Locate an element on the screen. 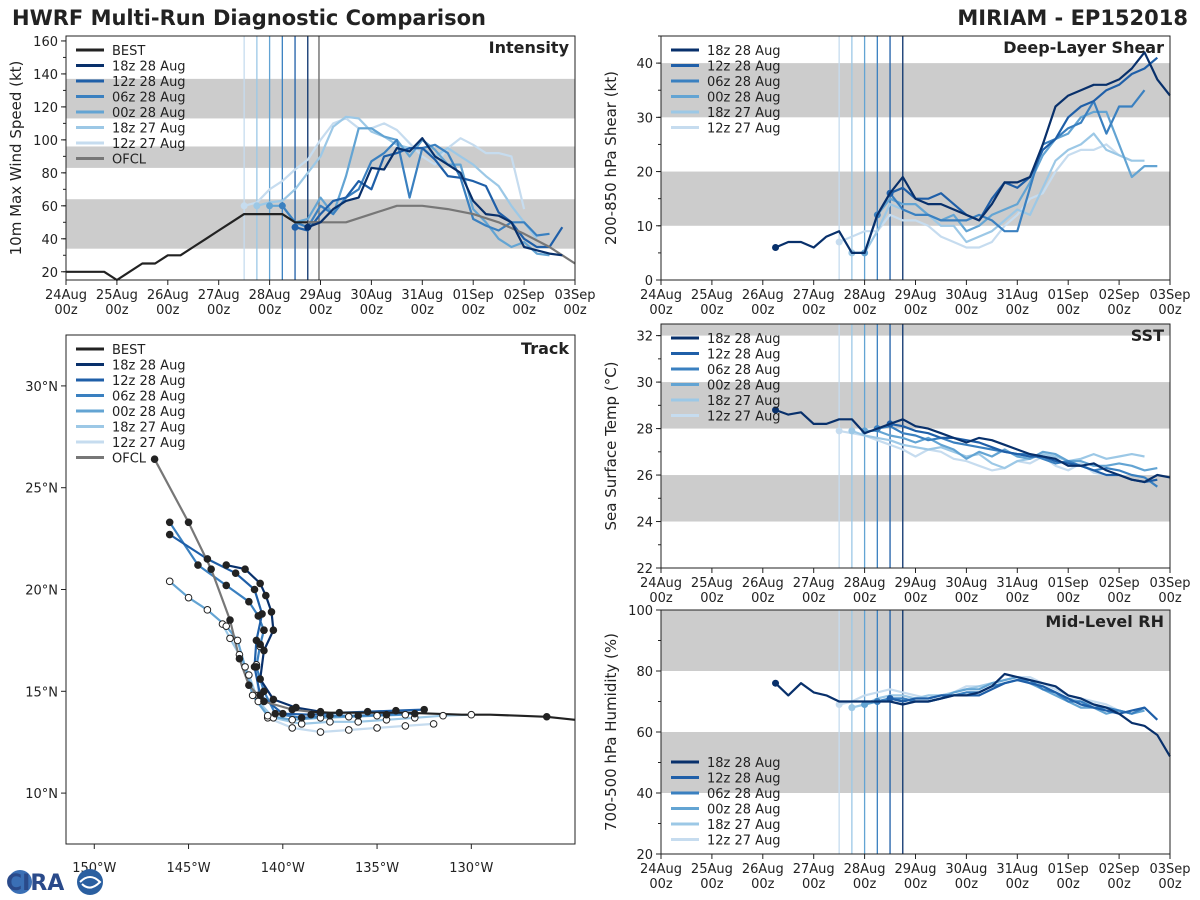 The width and height of the screenshot is (1200, 900). x-tick-sublabel-0: 00z is located at coordinates (66, 310).